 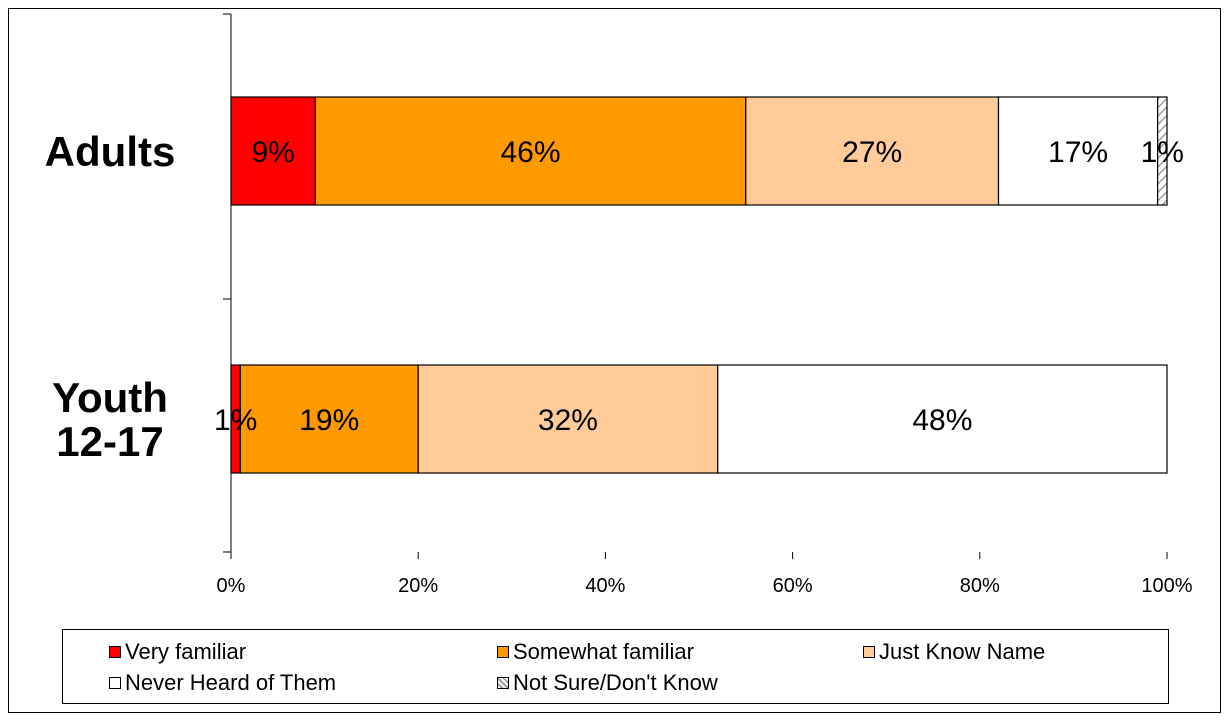 I want to click on x-tick-label: 40%, so click(x=605, y=586).